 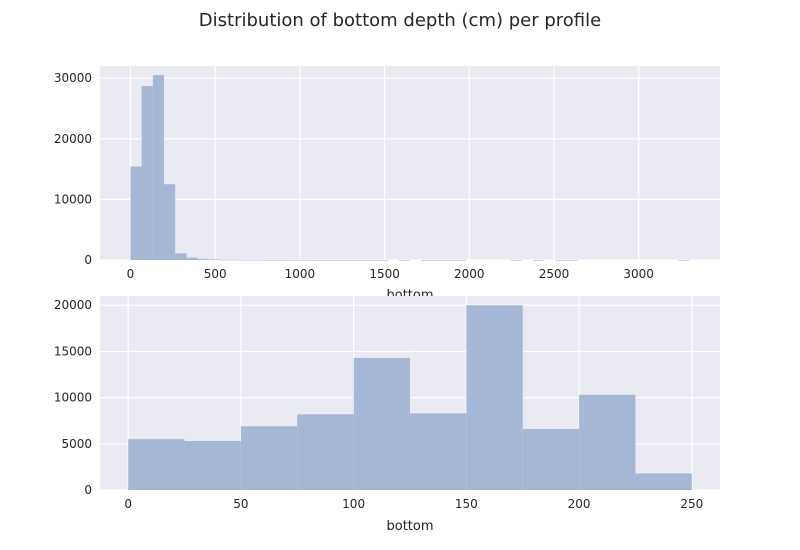 What do you see at coordinates (76, 444) in the screenshot?
I see `y-tick-label: 5000` at bounding box center [76, 444].